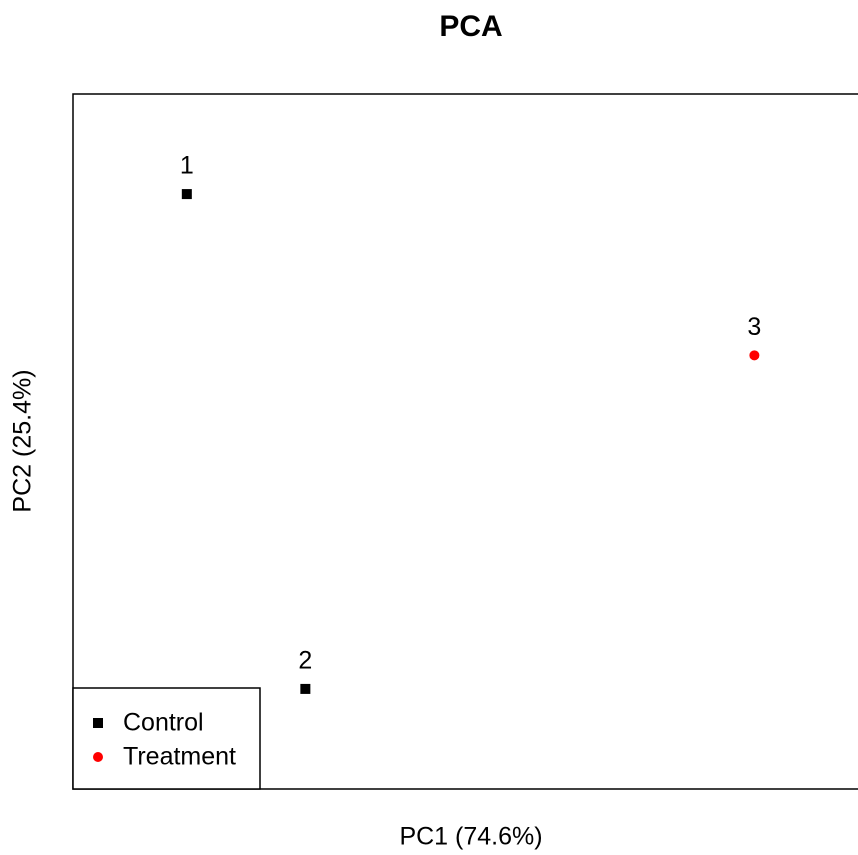 Image resolution: width=858 pixels, height=855 pixels. What do you see at coordinates (305, 661) in the screenshot?
I see `point-label: 2` at bounding box center [305, 661].